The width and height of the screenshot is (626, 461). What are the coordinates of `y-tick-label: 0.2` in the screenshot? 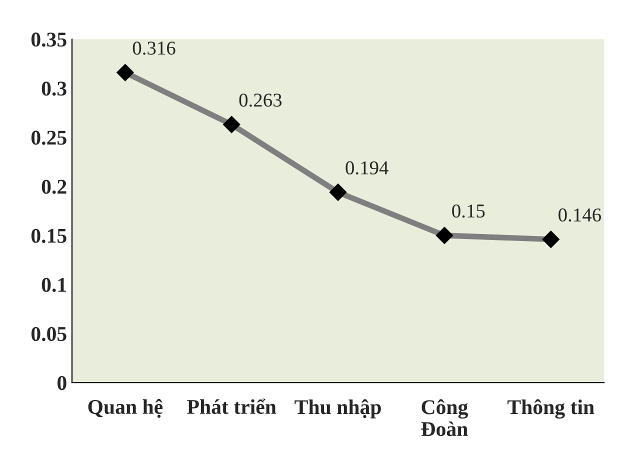 It's located at (54, 187).